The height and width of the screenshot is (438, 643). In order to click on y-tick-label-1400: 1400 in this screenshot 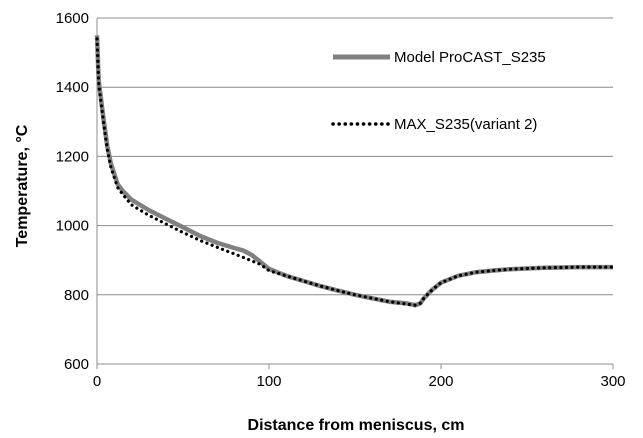, I will do `click(72, 87)`.